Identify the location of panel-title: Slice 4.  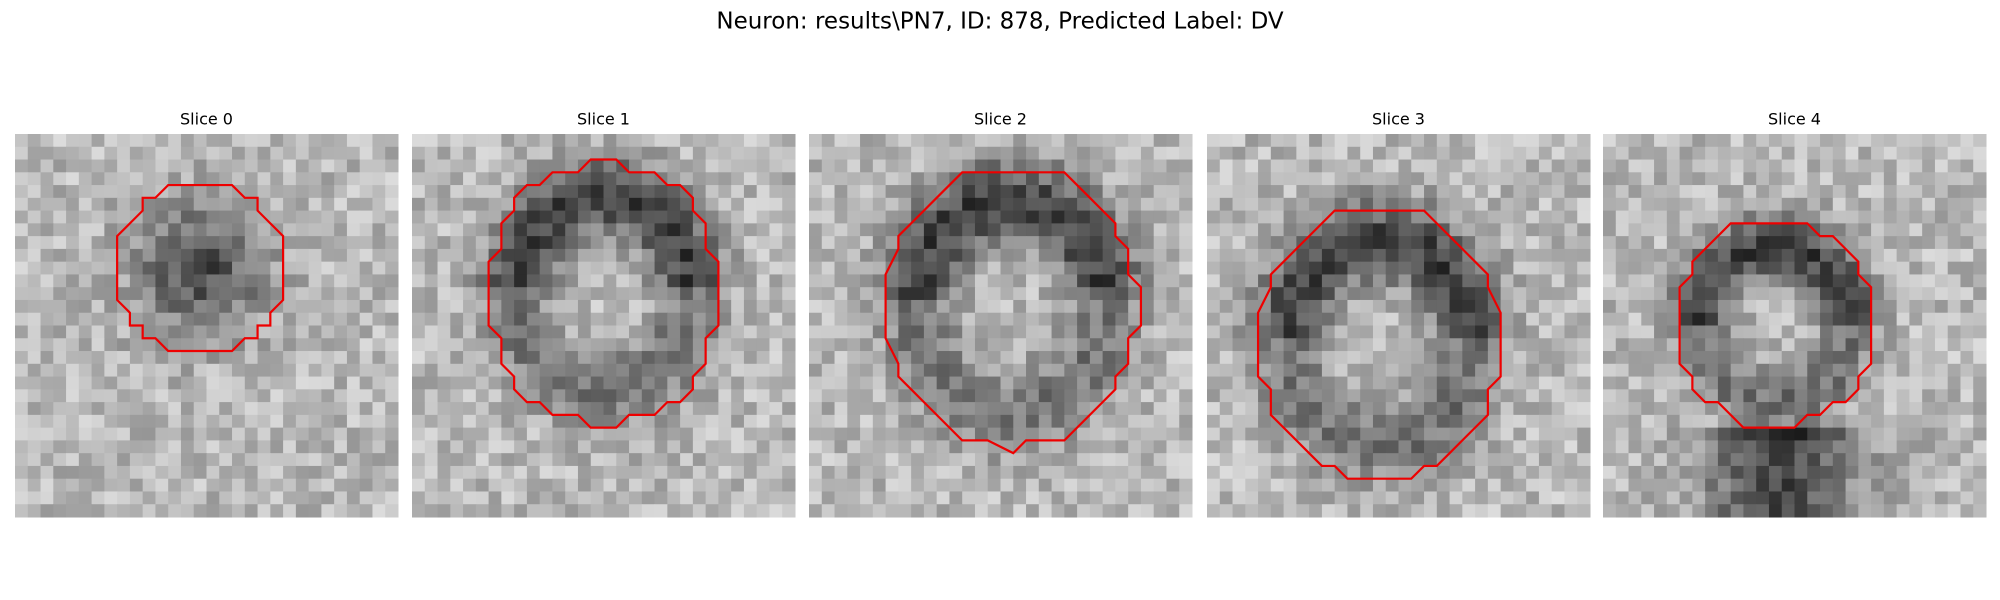
(1794, 119).